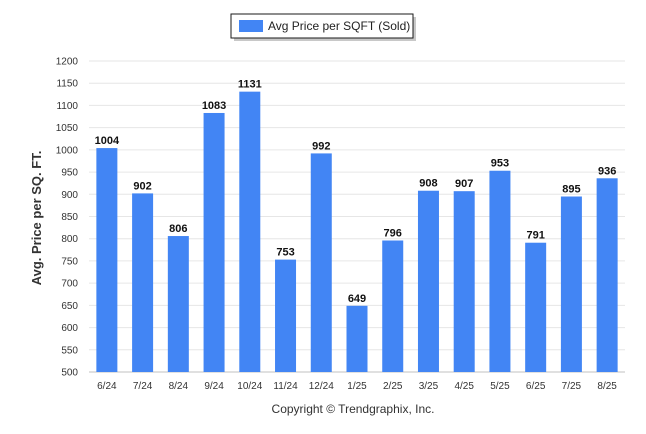  I want to click on data-label: 791, so click(535, 236).